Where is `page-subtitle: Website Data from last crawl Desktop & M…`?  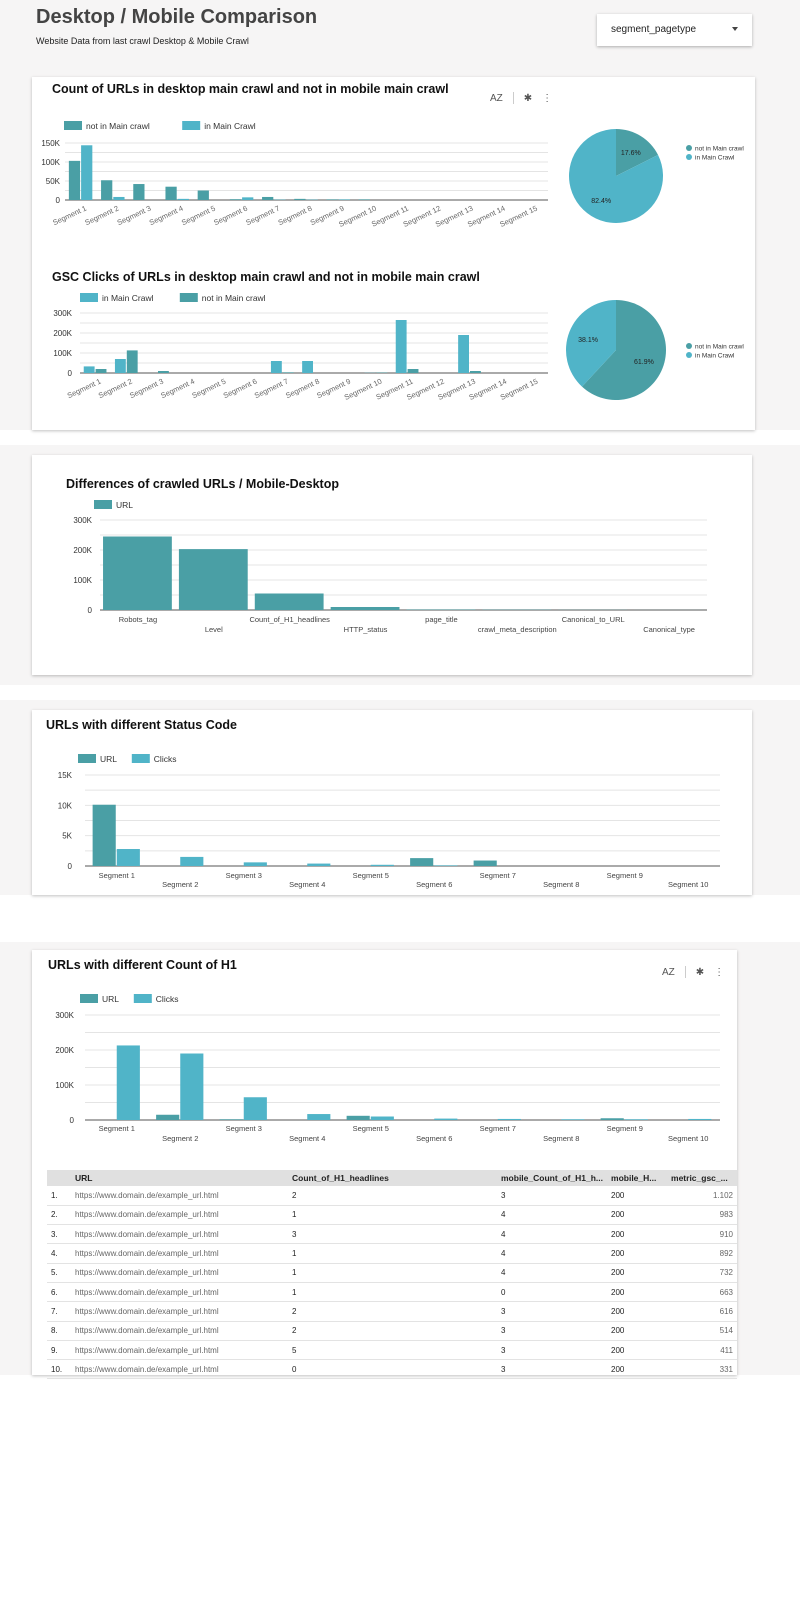 page-subtitle: Website Data from last crawl Desktop & M… is located at coordinates (142, 41).